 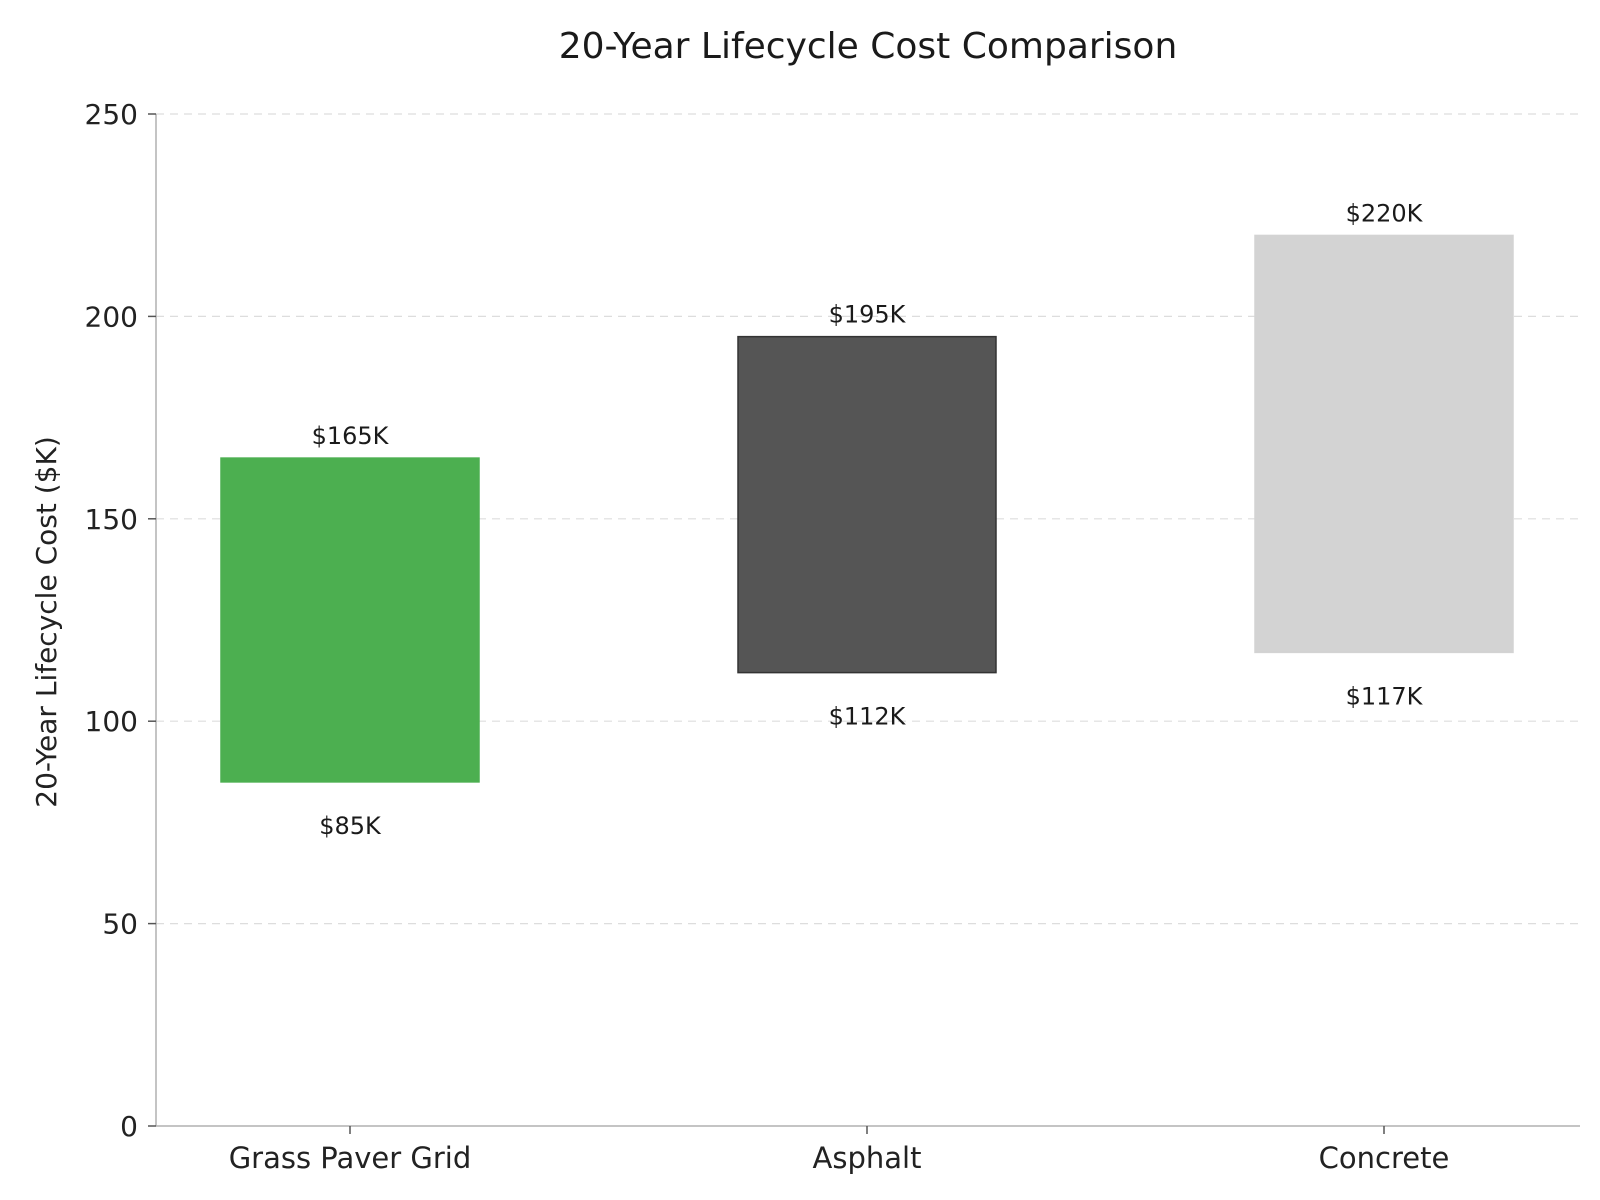 I want to click on bar-asphalt, so click(x=867, y=504).